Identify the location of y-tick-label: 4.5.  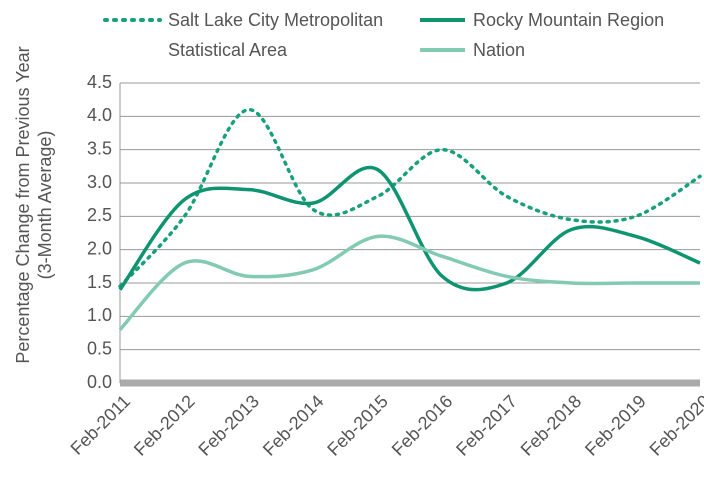
(99, 82).